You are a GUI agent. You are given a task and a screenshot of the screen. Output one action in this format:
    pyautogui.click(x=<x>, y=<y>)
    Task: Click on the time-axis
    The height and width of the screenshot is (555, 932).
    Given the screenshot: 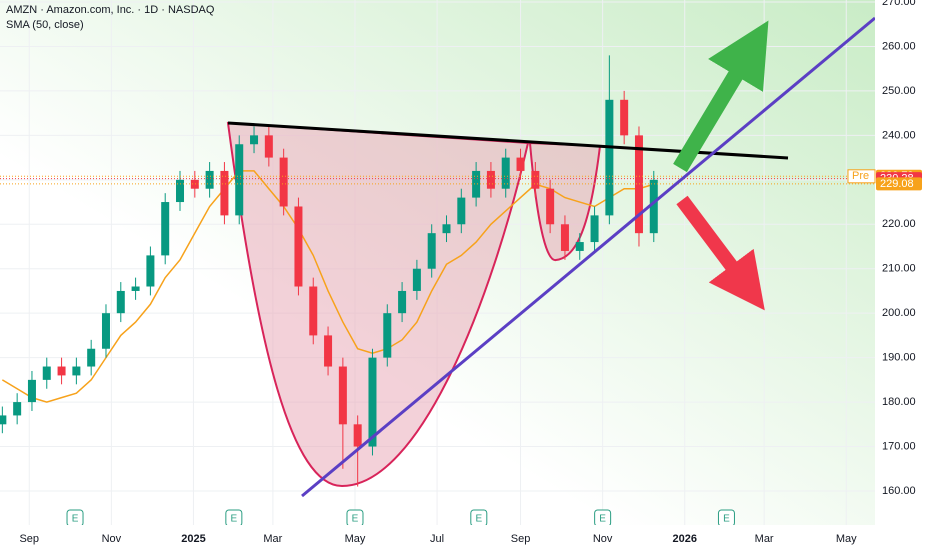 What is the action you would take?
    pyautogui.click(x=437, y=537)
    